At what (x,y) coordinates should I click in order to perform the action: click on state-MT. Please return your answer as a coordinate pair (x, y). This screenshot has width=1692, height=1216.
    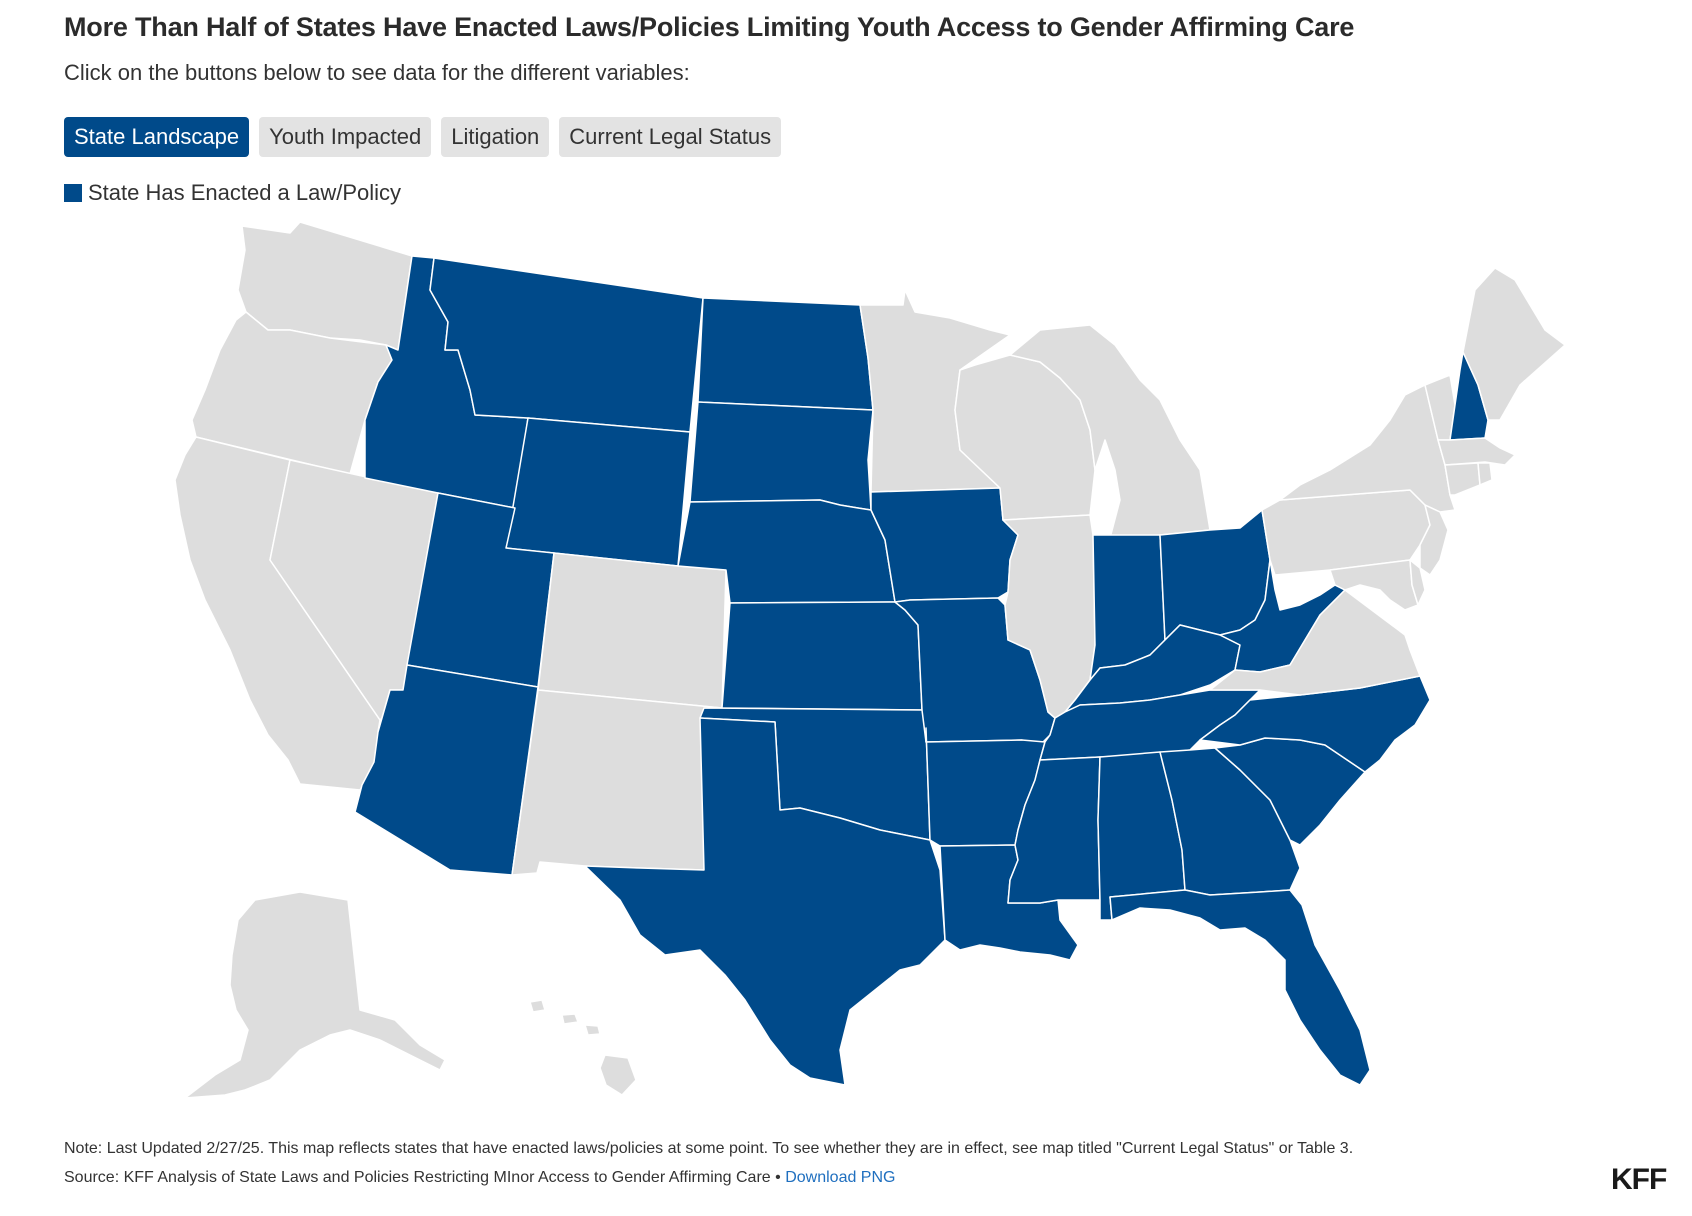
    Looking at the image, I should click on (566, 345).